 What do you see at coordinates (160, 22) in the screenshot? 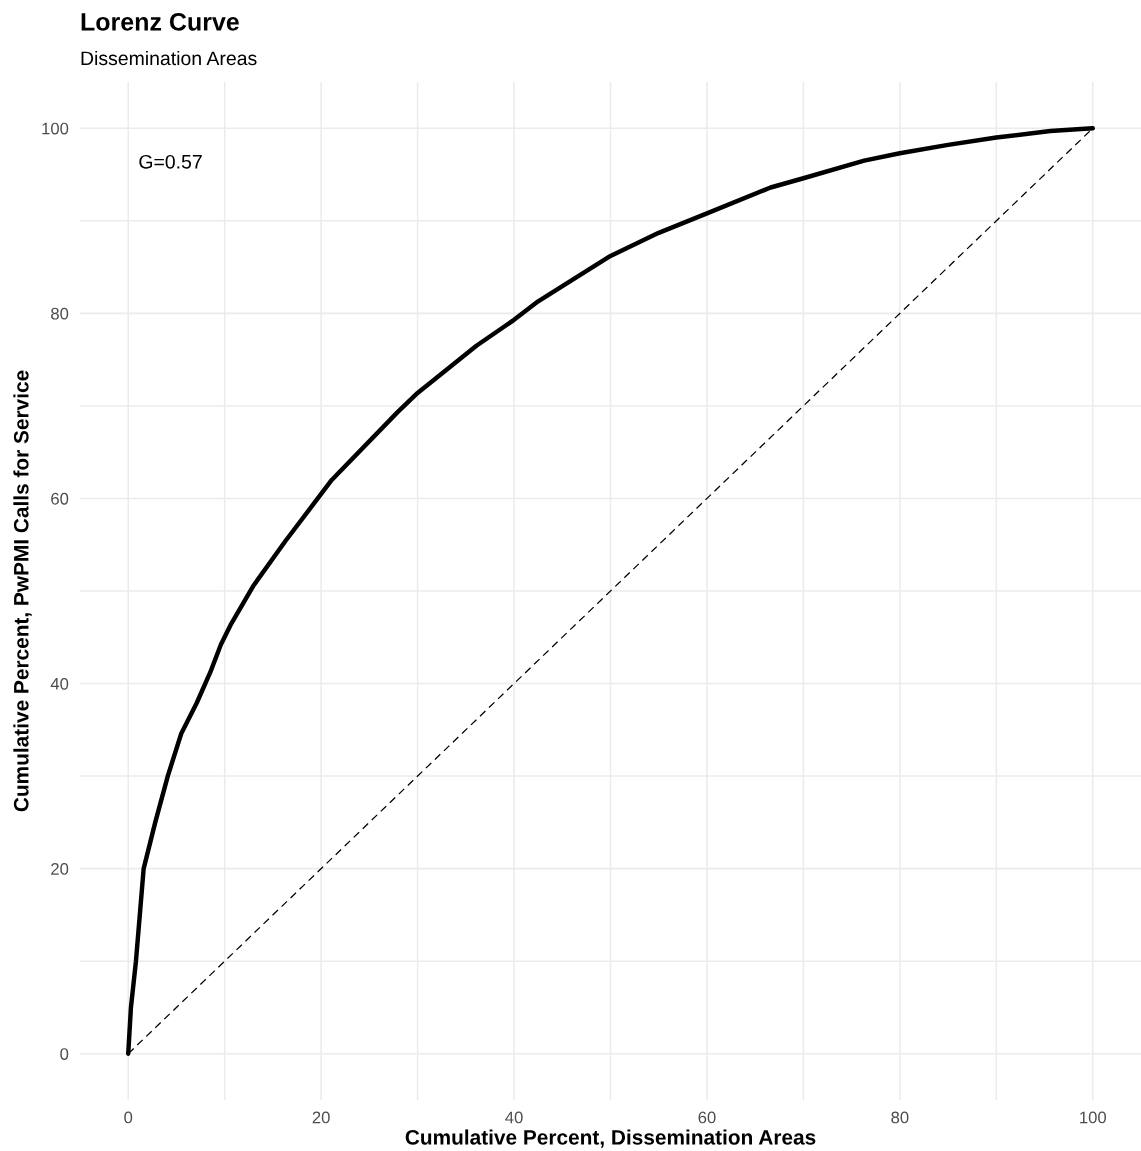
I see `chart-title: Lorenz Curve` at bounding box center [160, 22].